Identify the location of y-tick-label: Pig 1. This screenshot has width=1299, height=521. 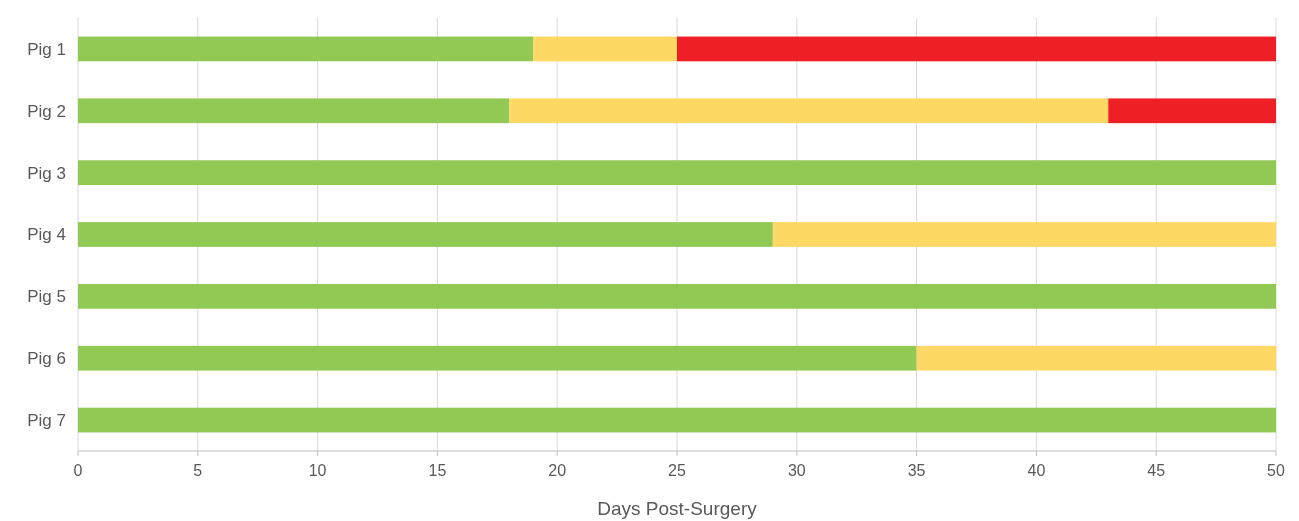
(46, 49).